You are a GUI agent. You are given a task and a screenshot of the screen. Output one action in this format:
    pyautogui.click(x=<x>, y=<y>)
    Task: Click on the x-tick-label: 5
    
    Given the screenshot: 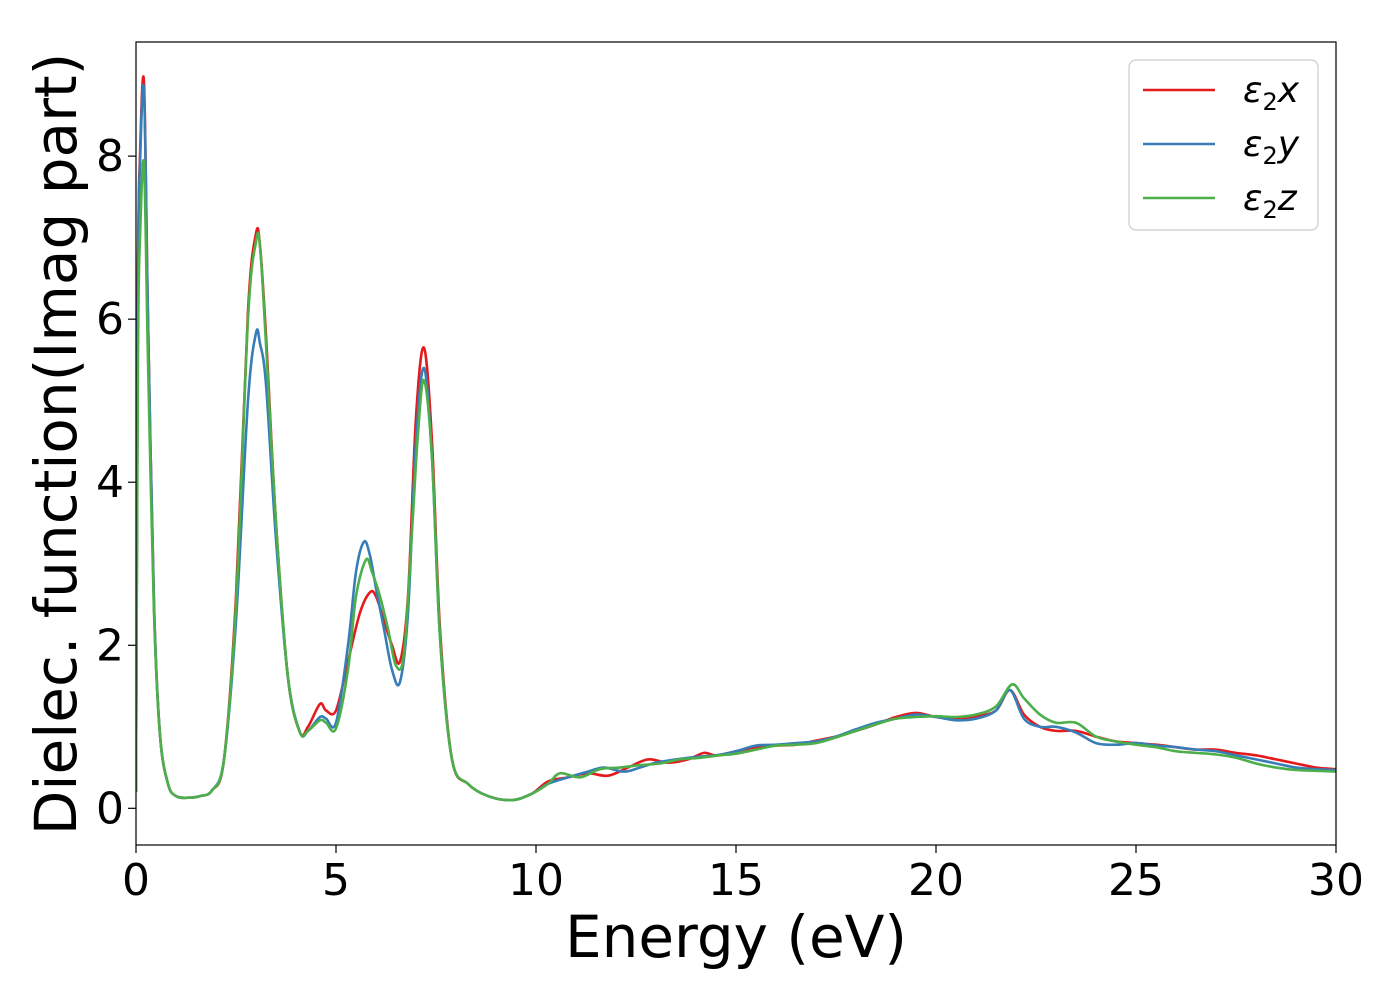 What is the action you would take?
    pyautogui.click(x=336, y=880)
    